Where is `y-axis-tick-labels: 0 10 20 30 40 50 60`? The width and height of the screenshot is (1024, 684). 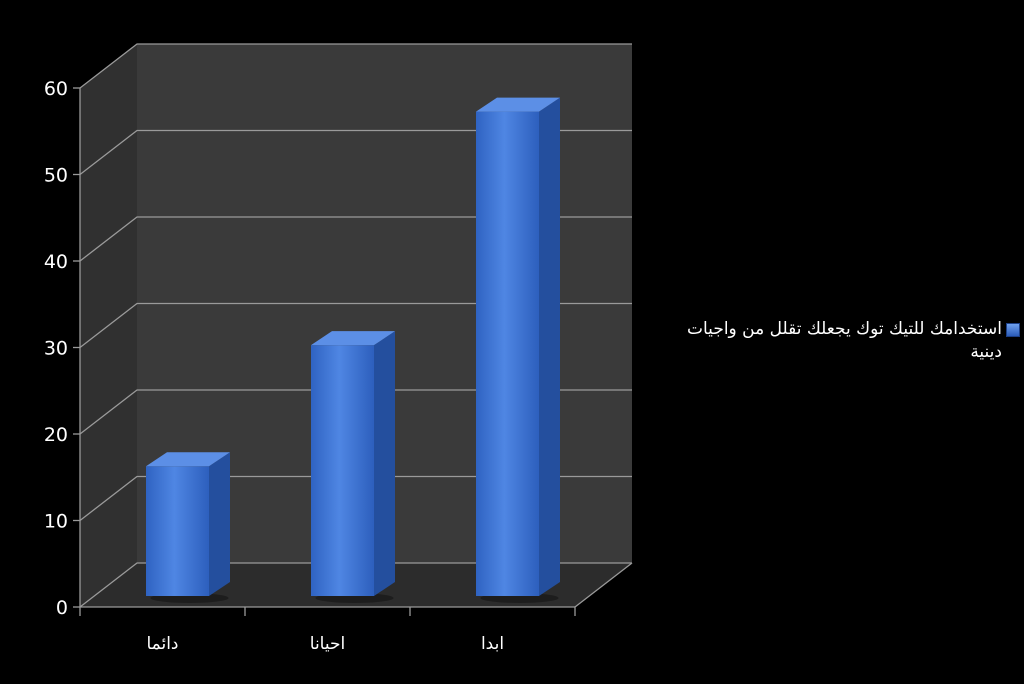 y-axis-tick-labels: 0 10 20 30 40 50 60 is located at coordinates (56, 348).